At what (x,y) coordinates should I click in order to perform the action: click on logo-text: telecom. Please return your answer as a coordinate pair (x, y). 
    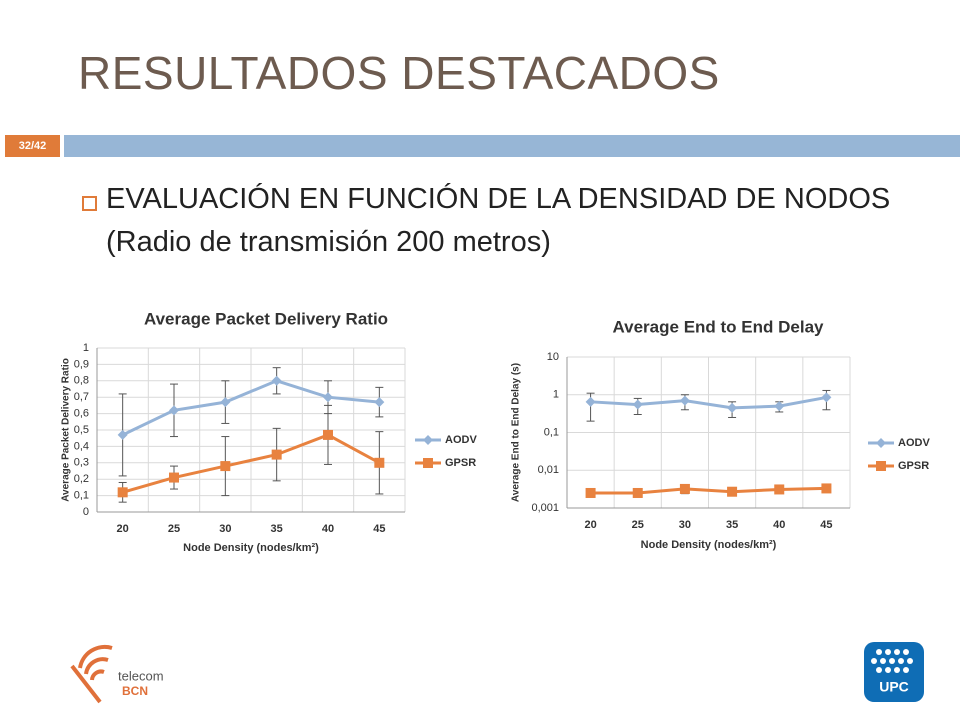
    Looking at the image, I should click on (141, 675).